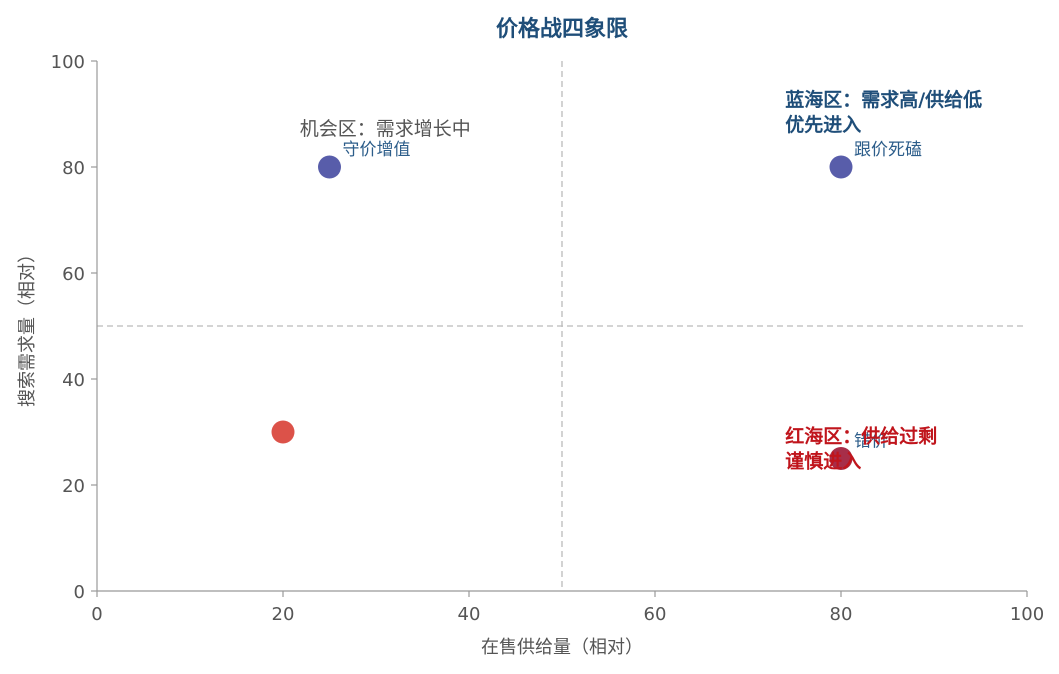  Describe the element at coordinates (73, 168) in the screenshot. I see `y-tick-label: 80` at that location.